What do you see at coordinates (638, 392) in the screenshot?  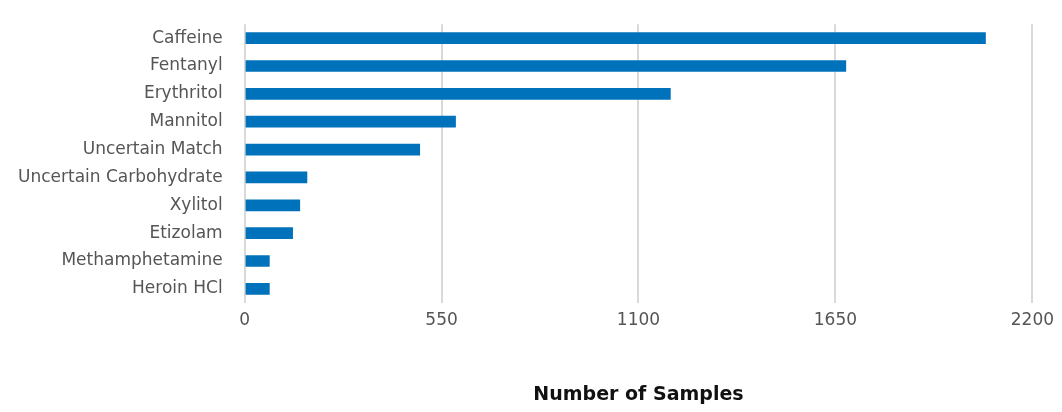 I see `x-axis-title: Number of Samples` at bounding box center [638, 392].